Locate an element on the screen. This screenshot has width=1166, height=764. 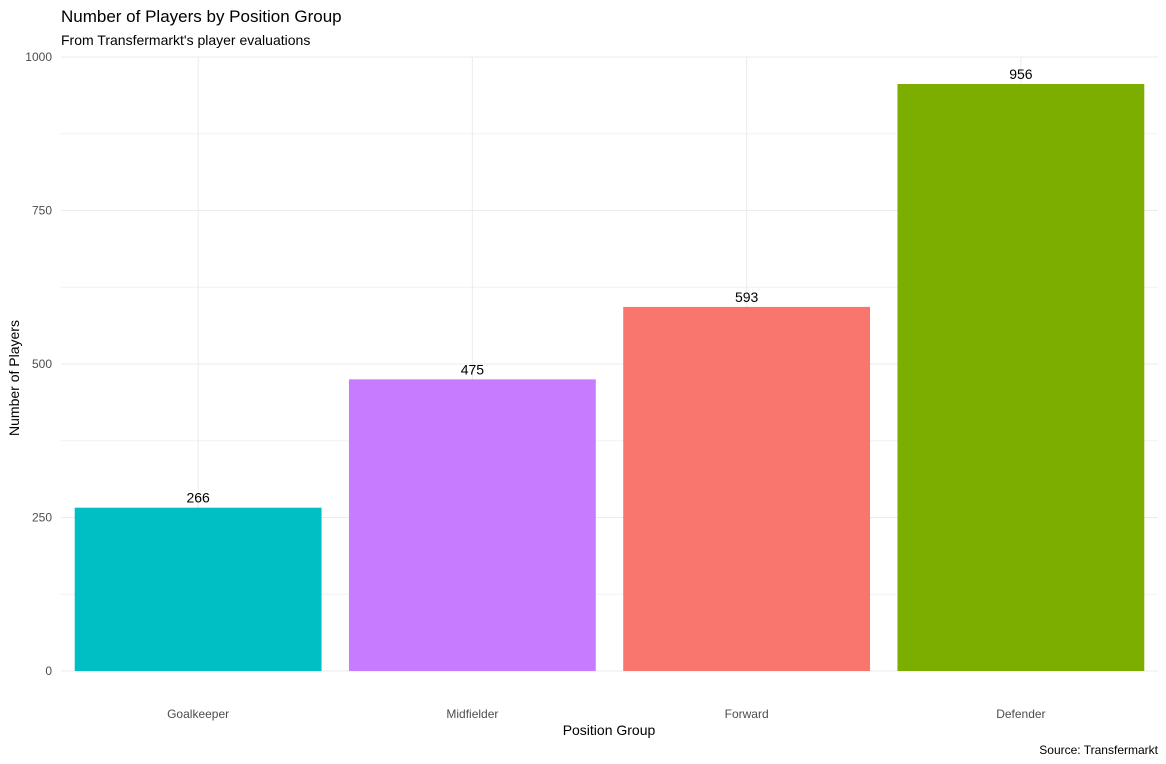
y-tick-label: 1000 is located at coordinates (38, 57).